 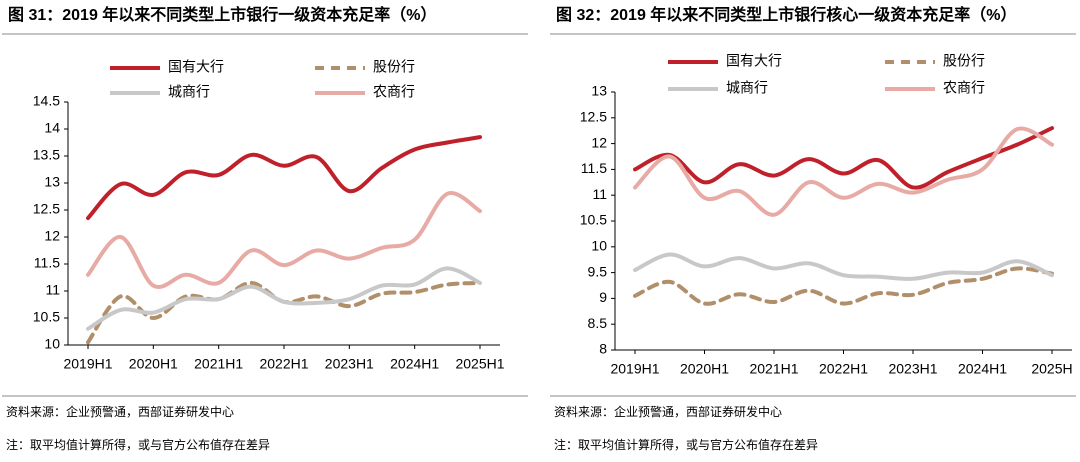 What do you see at coordinates (598, 323) in the screenshot?
I see `y-tick-label: 8.5` at bounding box center [598, 323].